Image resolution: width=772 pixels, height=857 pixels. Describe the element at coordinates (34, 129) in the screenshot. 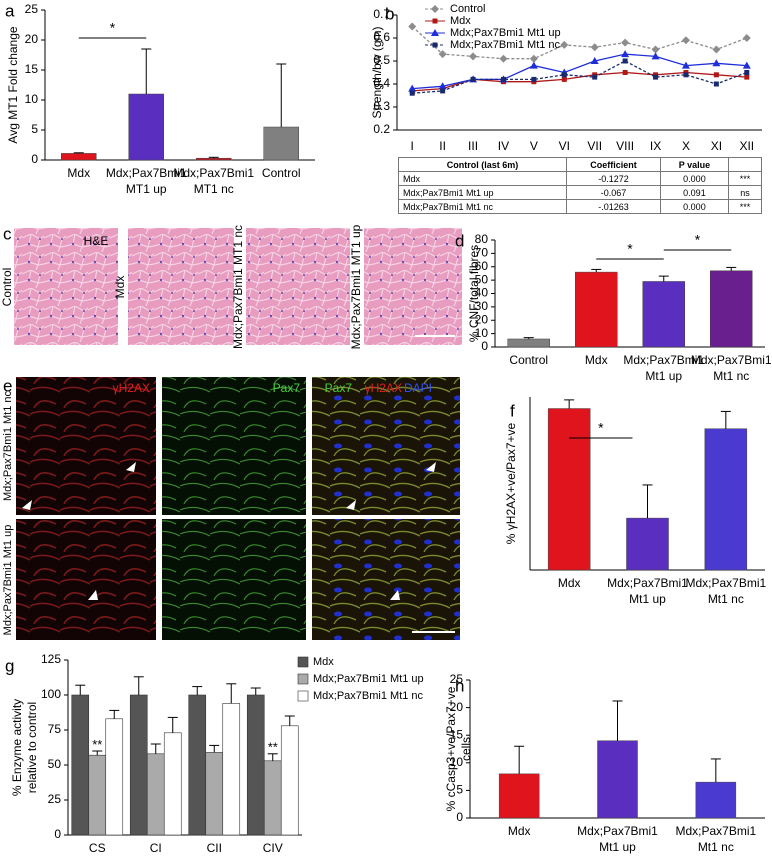

I see `y-tick-label: 5` at that location.